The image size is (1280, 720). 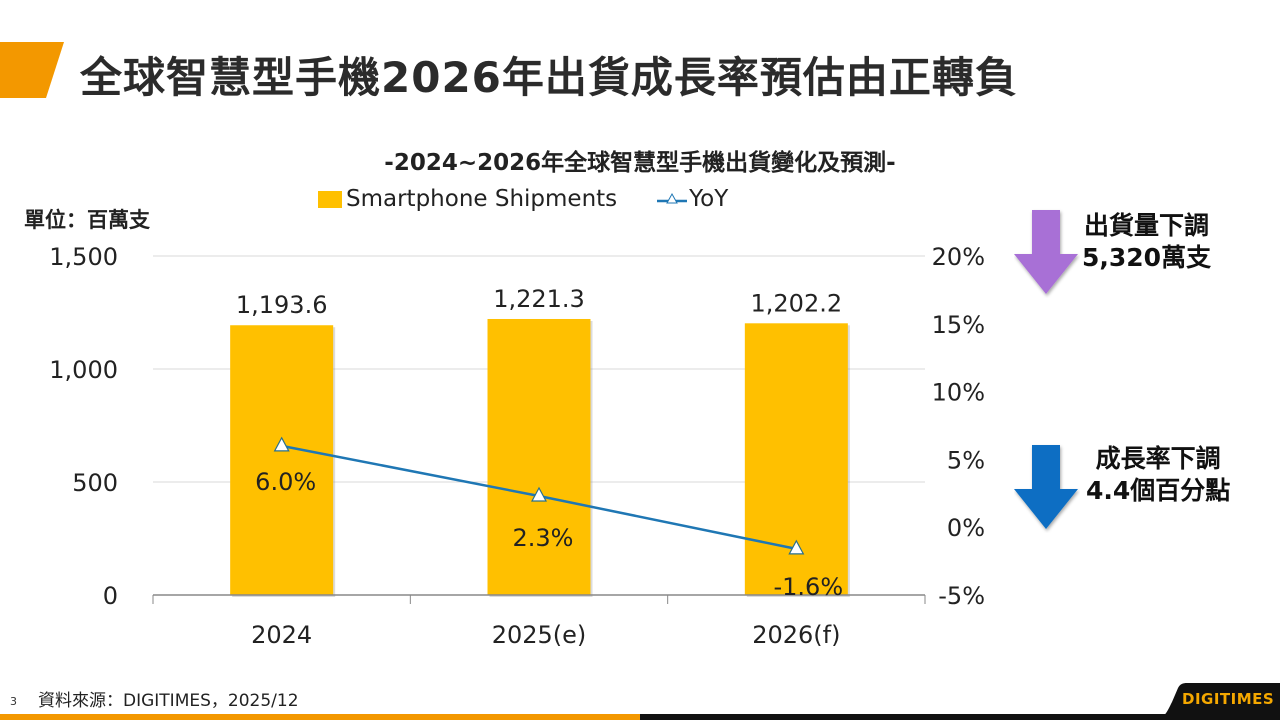 I want to click on callout-shipments-line1: 出貨量下調, so click(x=1147, y=225).